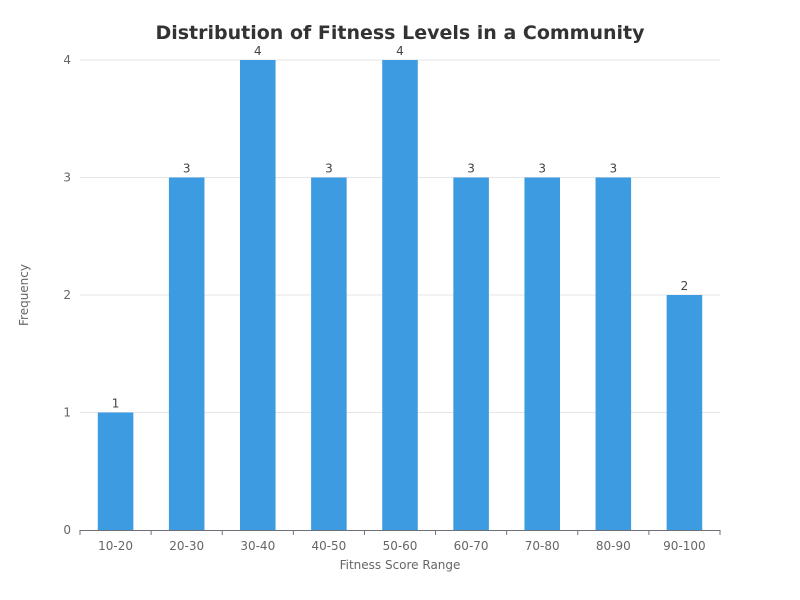 Image resolution: width=800 pixels, height=600 pixels. Describe the element at coordinates (67, 530) in the screenshot. I see `y-tick-label: 0` at that location.